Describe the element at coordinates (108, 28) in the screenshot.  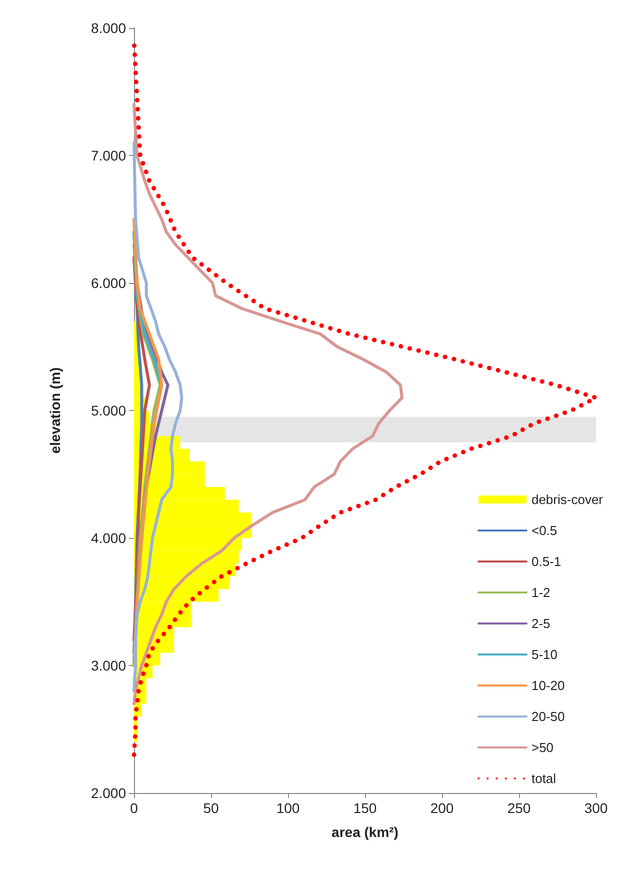
I see `y-tick-label: 8.000` at that location.